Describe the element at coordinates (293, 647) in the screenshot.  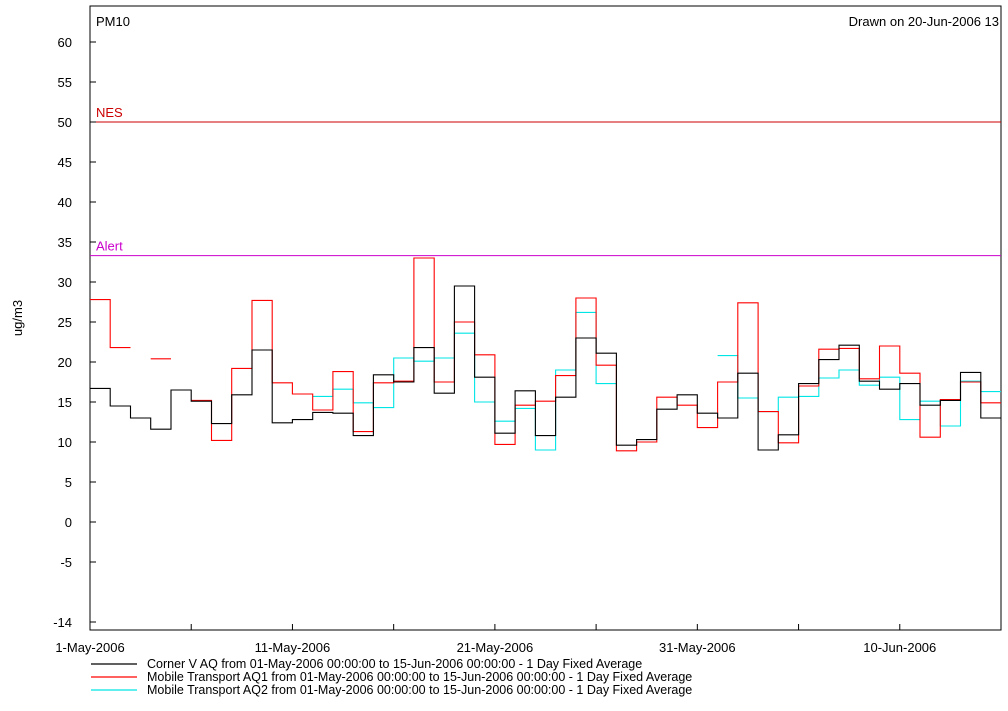
I see `x-tick-label: 11-May-2006` at that location.